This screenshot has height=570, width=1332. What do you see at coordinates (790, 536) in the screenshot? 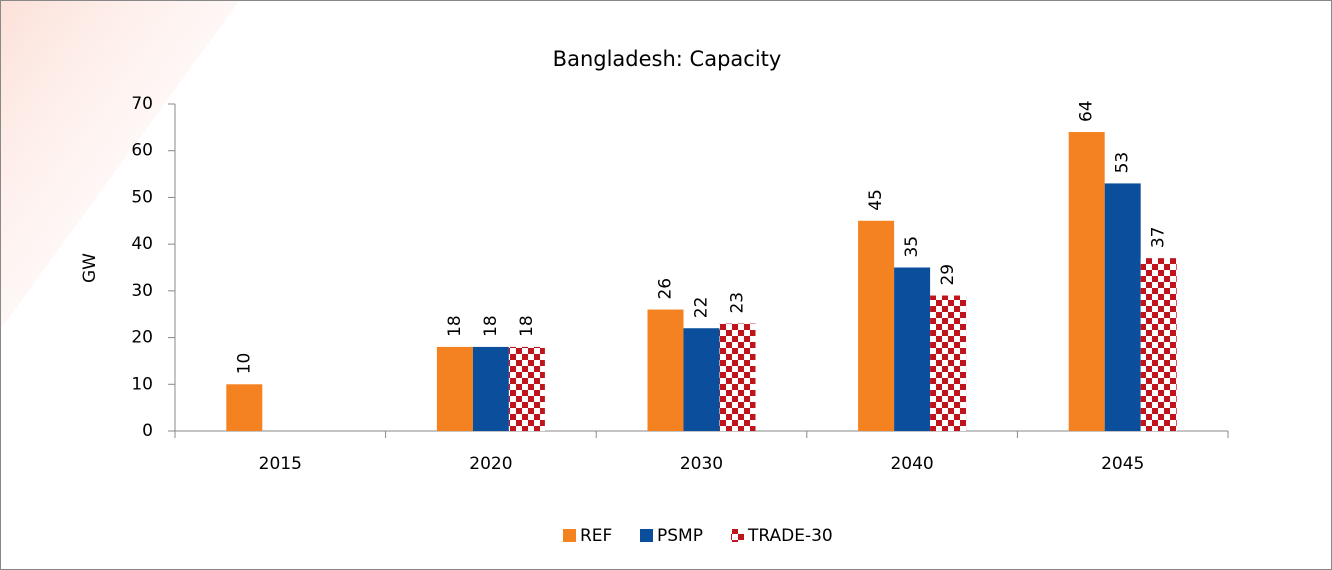
I see `legend-label: TRADE-30` at bounding box center [790, 536].